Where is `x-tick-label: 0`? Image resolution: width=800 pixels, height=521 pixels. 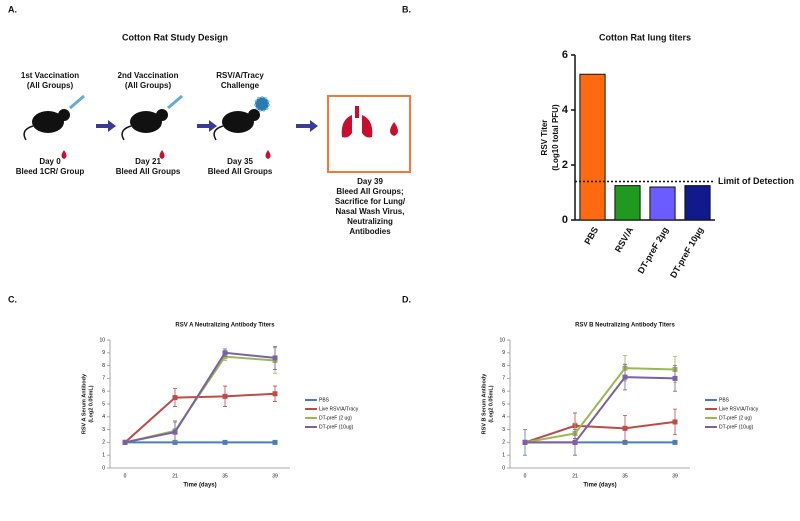 x-tick-label: 0 is located at coordinates (525, 476).